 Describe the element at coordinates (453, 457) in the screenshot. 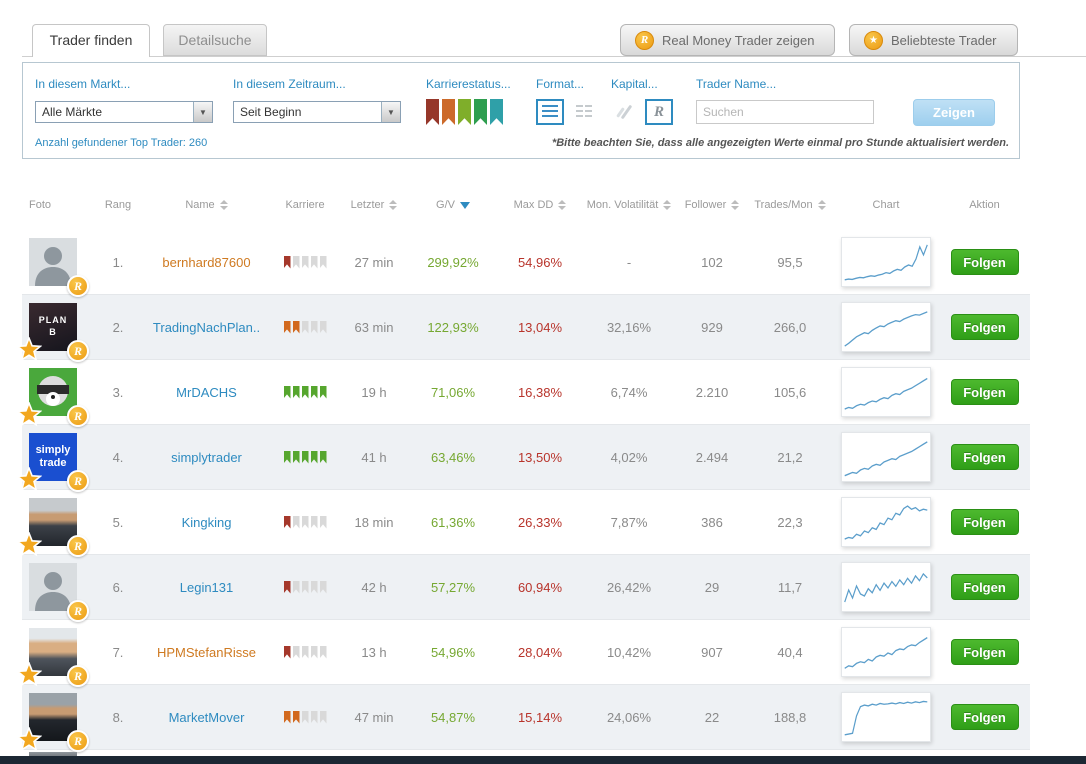

I see `gv-cell: 63,46%` at that location.